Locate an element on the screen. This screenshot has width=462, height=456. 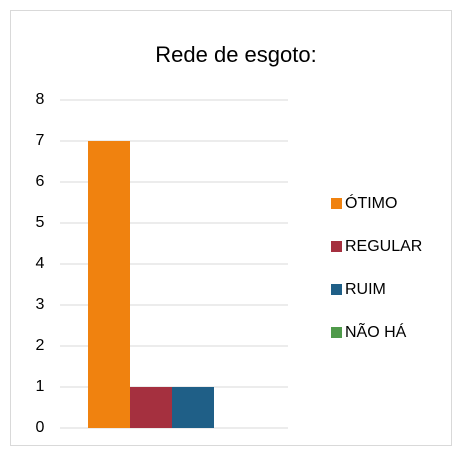
y-tick-label: 0 is located at coordinates (40, 427).